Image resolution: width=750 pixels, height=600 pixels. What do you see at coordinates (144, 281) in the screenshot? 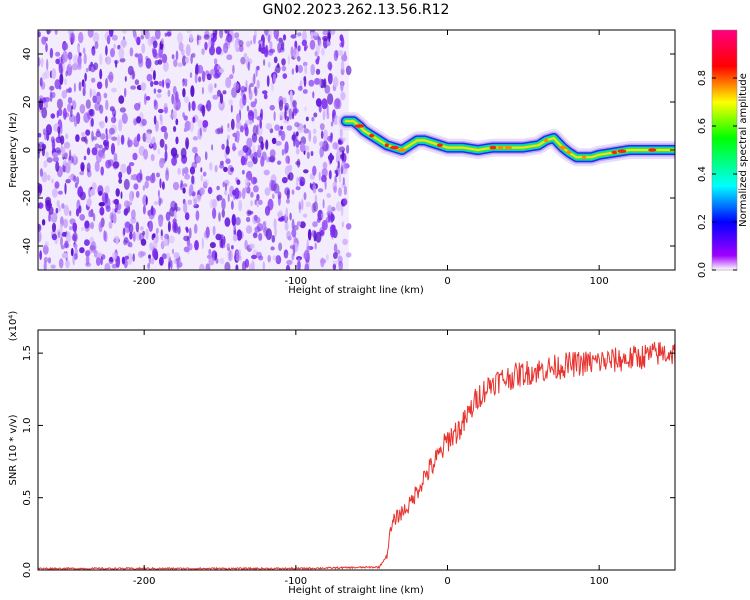
I see `tick-label: -200` at bounding box center [144, 281].